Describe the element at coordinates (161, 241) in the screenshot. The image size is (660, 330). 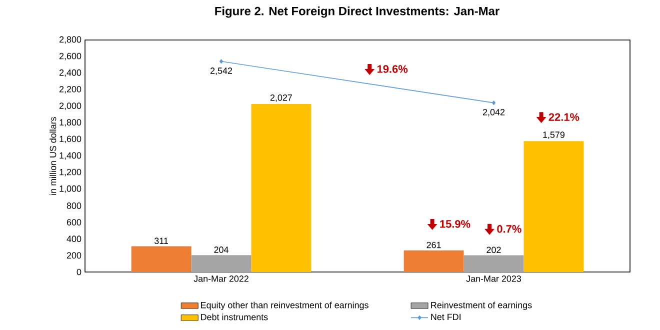
I see `data-label: 311` at that location.